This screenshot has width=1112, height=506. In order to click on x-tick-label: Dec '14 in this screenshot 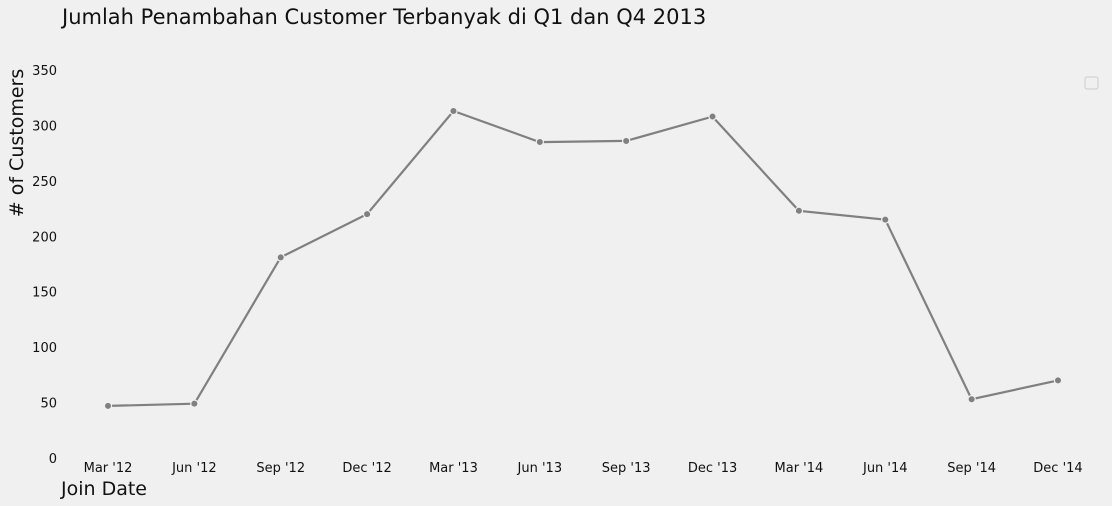, I will do `click(1057, 468)`.